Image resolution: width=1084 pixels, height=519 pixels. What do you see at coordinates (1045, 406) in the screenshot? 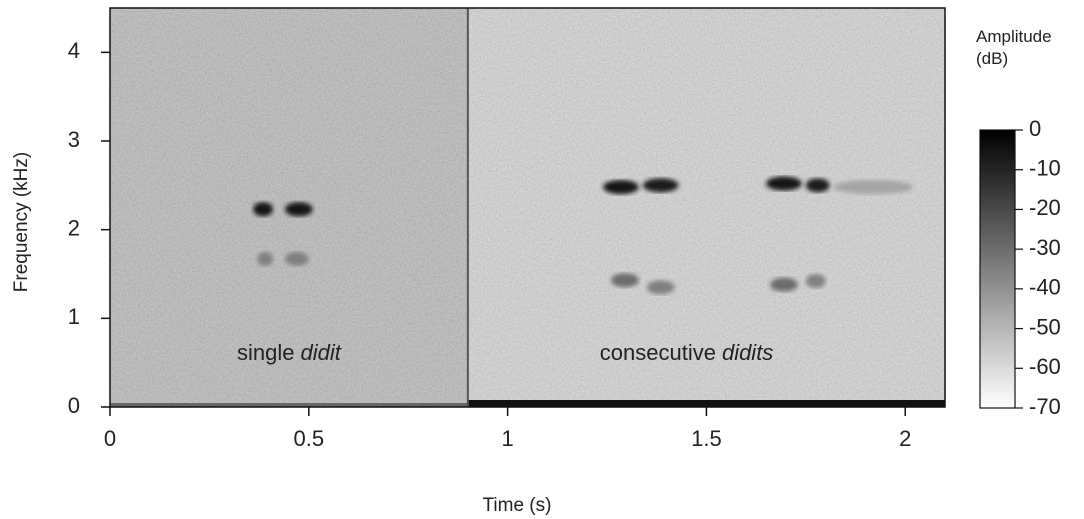
I see `colorbar-tick-label: -70` at bounding box center [1045, 406].